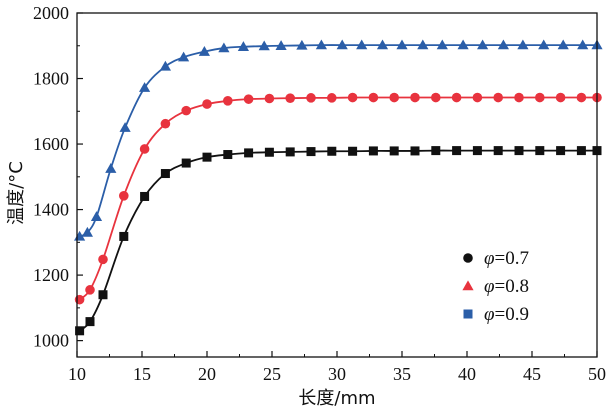 This screenshot has width=611, height=415. Describe the element at coordinates (532, 374) in the screenshot. I see `x-tick-label: 45` at that location.